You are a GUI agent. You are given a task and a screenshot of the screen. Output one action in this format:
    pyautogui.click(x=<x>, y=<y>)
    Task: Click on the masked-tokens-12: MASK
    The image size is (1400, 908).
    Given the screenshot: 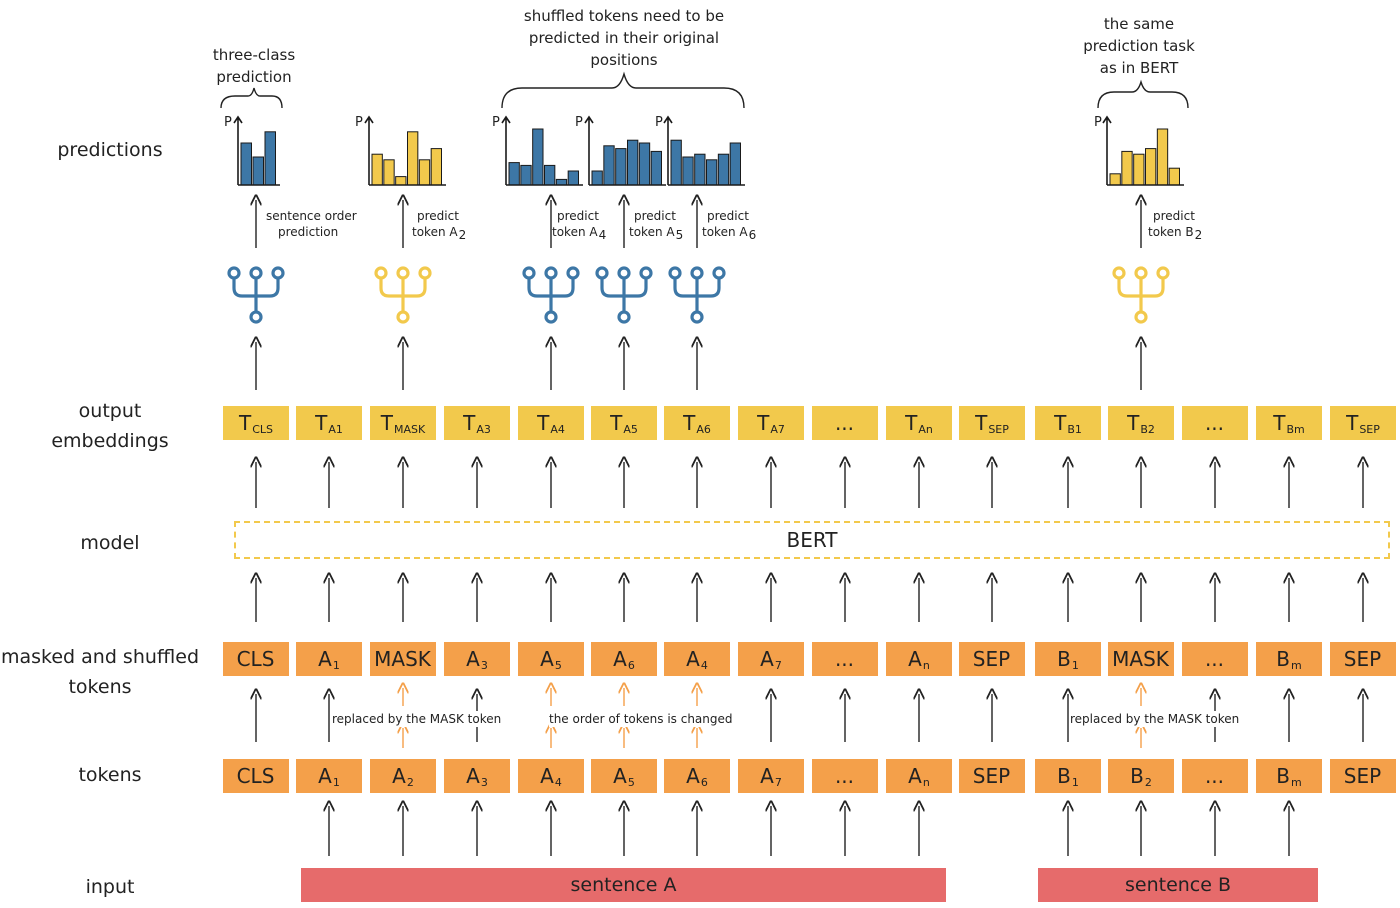 What is the action you would take?
    pyautogui.click(x=1141, y=659)
    